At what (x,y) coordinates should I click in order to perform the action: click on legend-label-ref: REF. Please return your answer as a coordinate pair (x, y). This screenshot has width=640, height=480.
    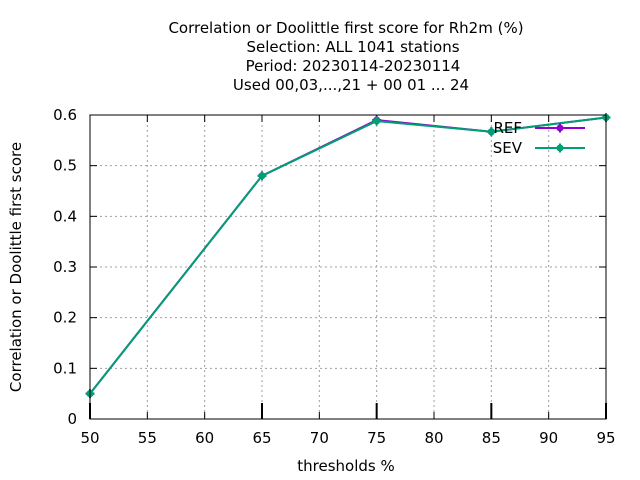
    Looking at the image, I should click on (507, 128).